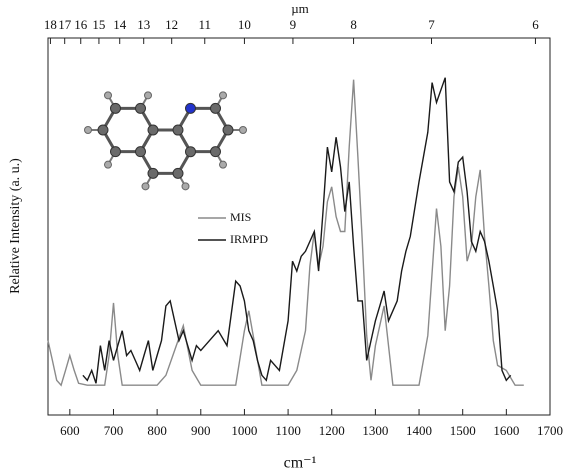 The height and width of the screenshot is (475, 566). What do you see at coordinates (114, 430) in the screenshot?
I see `x-tick-label: 700` at bounding box center [114, 430].